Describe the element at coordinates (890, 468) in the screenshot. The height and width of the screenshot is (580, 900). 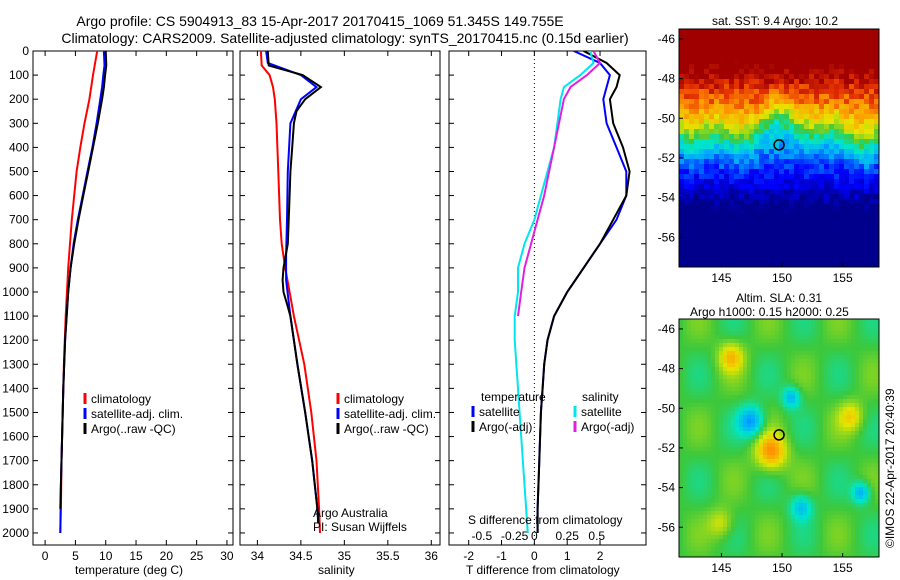
I see `imos-credit: ©IMOS 22-Apr-2017 20:40:39` at that location.